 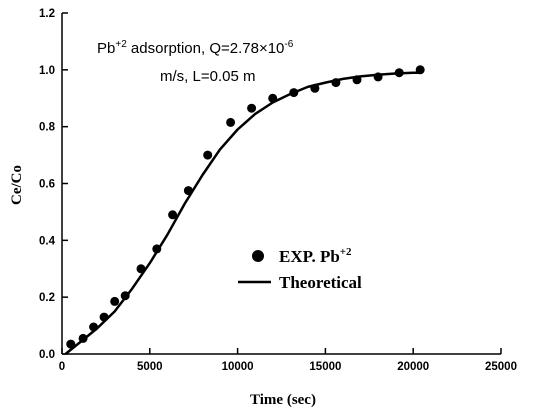 What do you see at coordinates (62, 367) in the screenshot?
I see `x-tick-label: 0` at bounding box center [62, 367].